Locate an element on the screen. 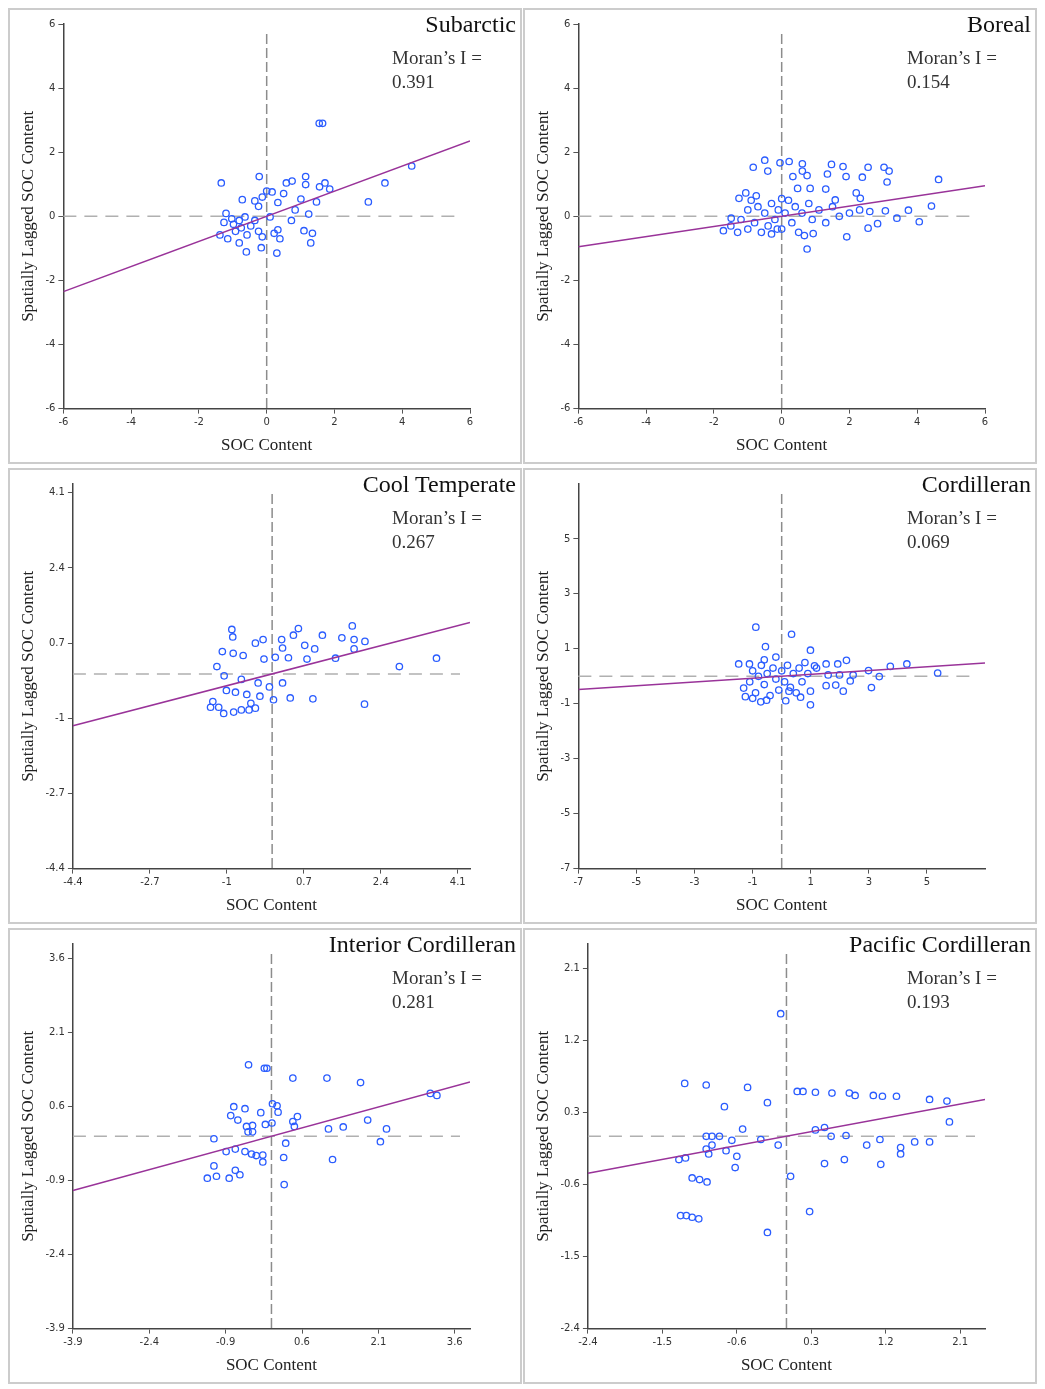 This screenshot has height=1389, width=1045. chart-title: Cordilleran is located at coordinates (976, 484).